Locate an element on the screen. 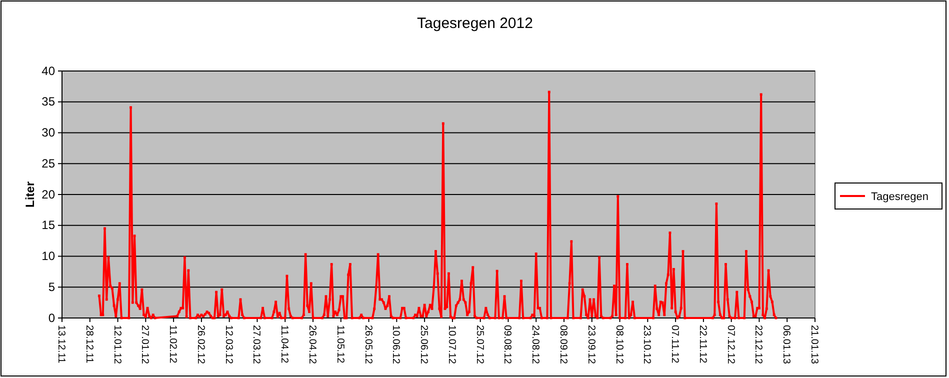 Image resolution: width=949 pixels, height=378 pixels. x-tick-label: 27.01.12 is located at coordinates (144, 344).